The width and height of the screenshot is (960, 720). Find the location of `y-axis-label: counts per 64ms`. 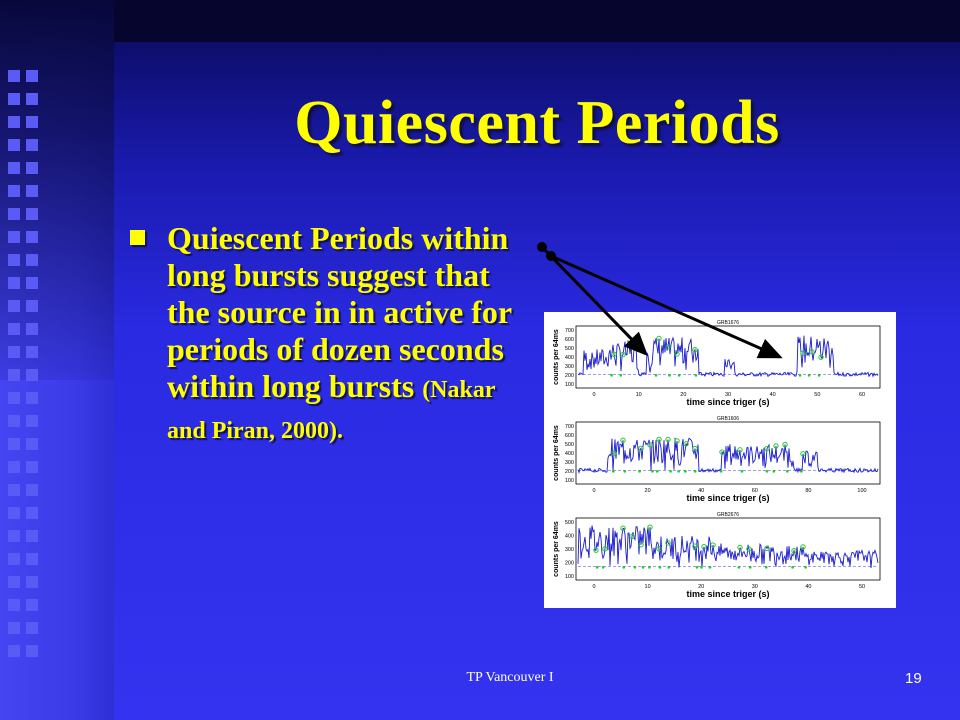

y-axis-label: counts per 64ms is located at coordinates (556, 549).